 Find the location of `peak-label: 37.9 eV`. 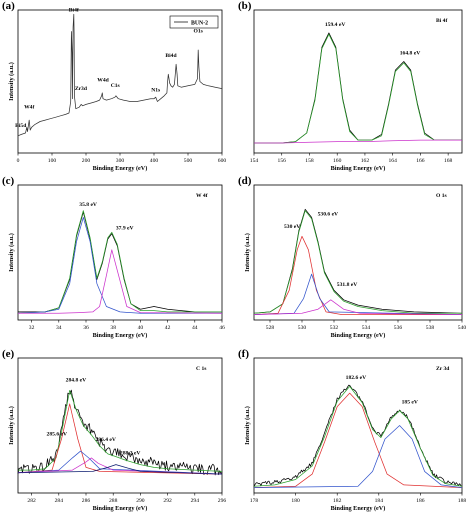

peak-label: 37.9 eV is located at coordinates (125, 229).